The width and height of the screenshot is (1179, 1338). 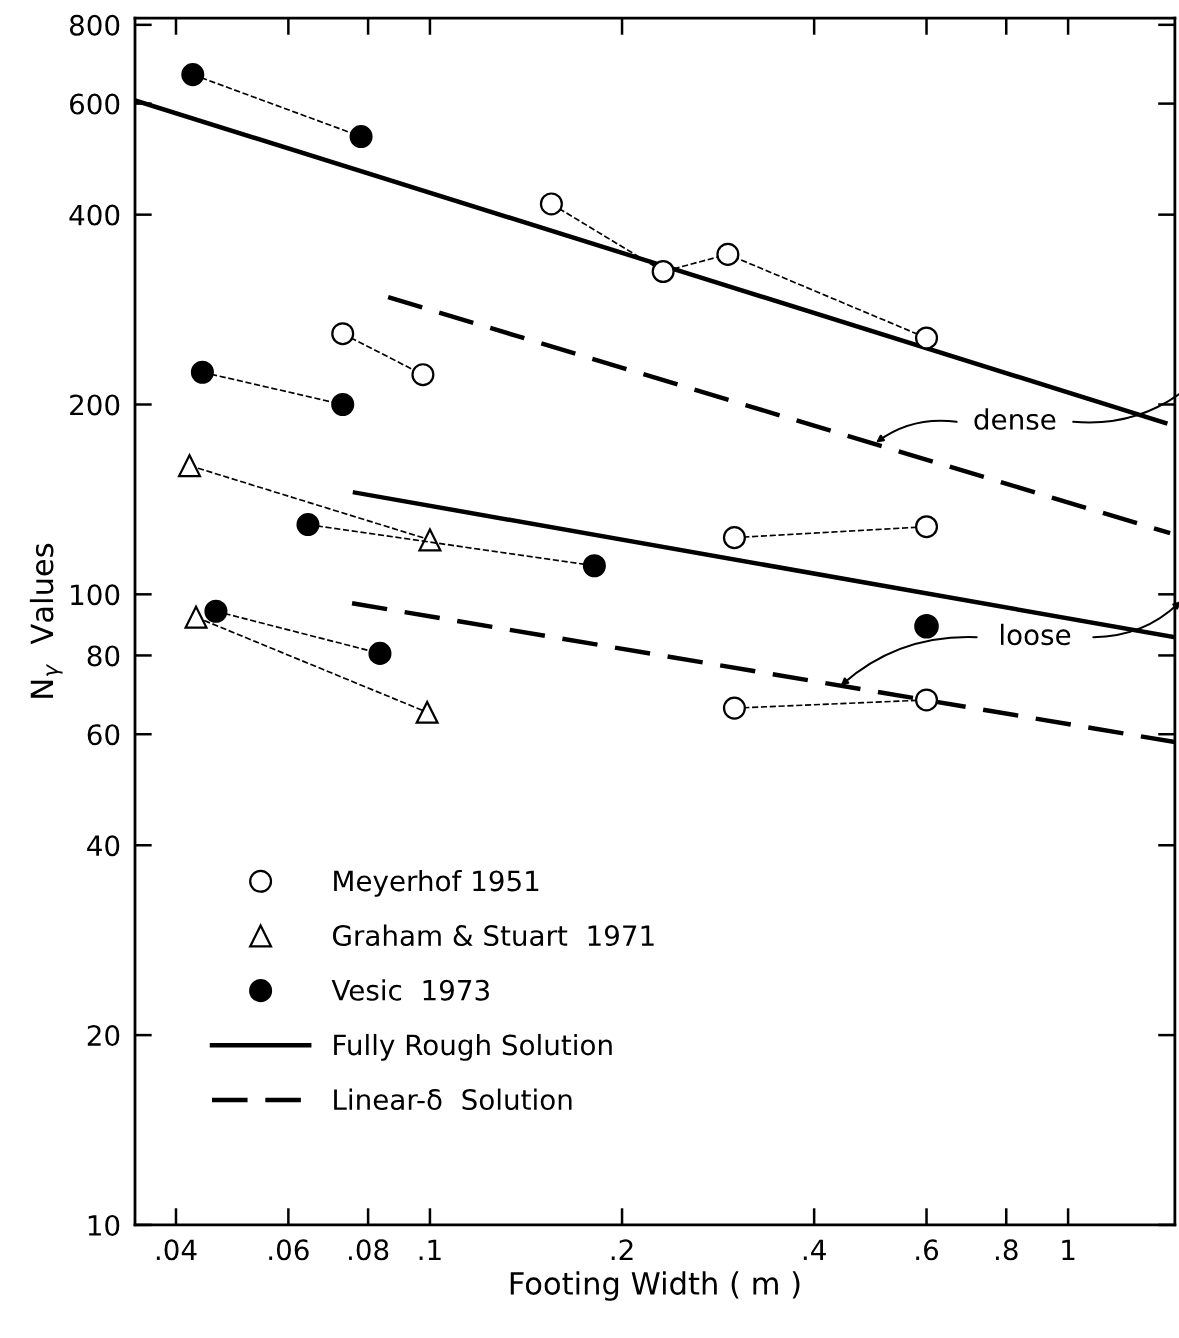 What do you see at coordinates (453, 1099) in the screenshot?
I see `legend-label: Linear-δ Solution` at bounding box center [453, 1099].